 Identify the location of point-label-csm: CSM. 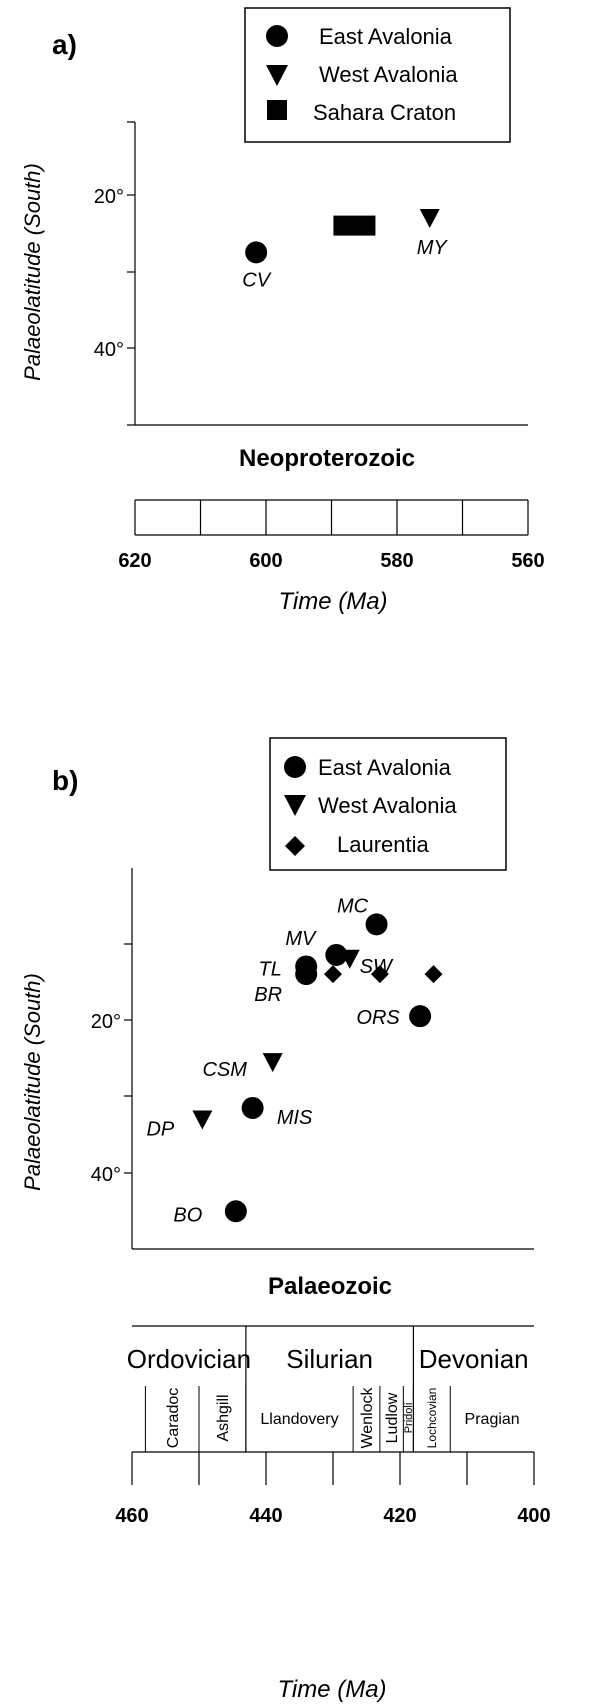
(224, 1070).